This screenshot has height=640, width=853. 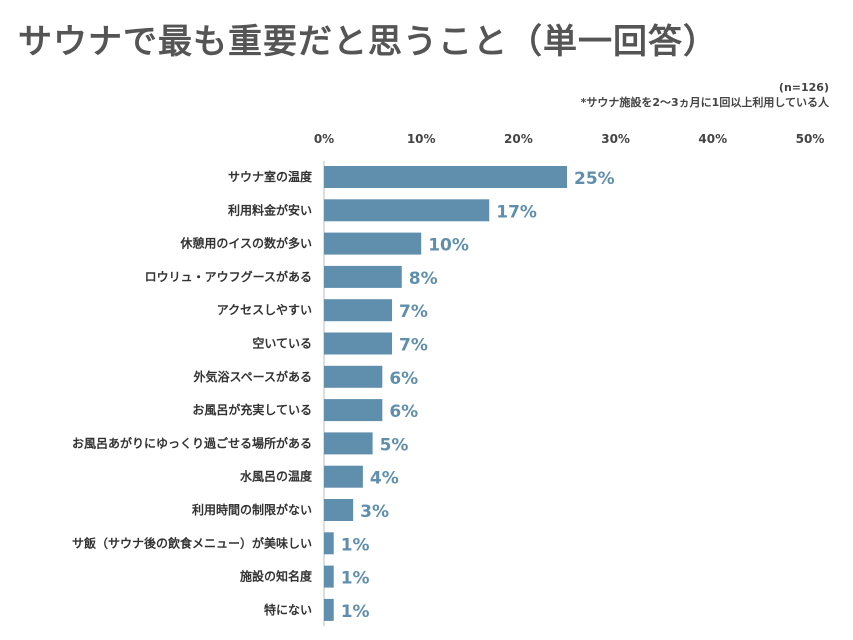 What do you see at coordinates (252, 509) in the screenshot?
I see `category-label: 利用時間の制限がない` at bounding box center [252, 509].